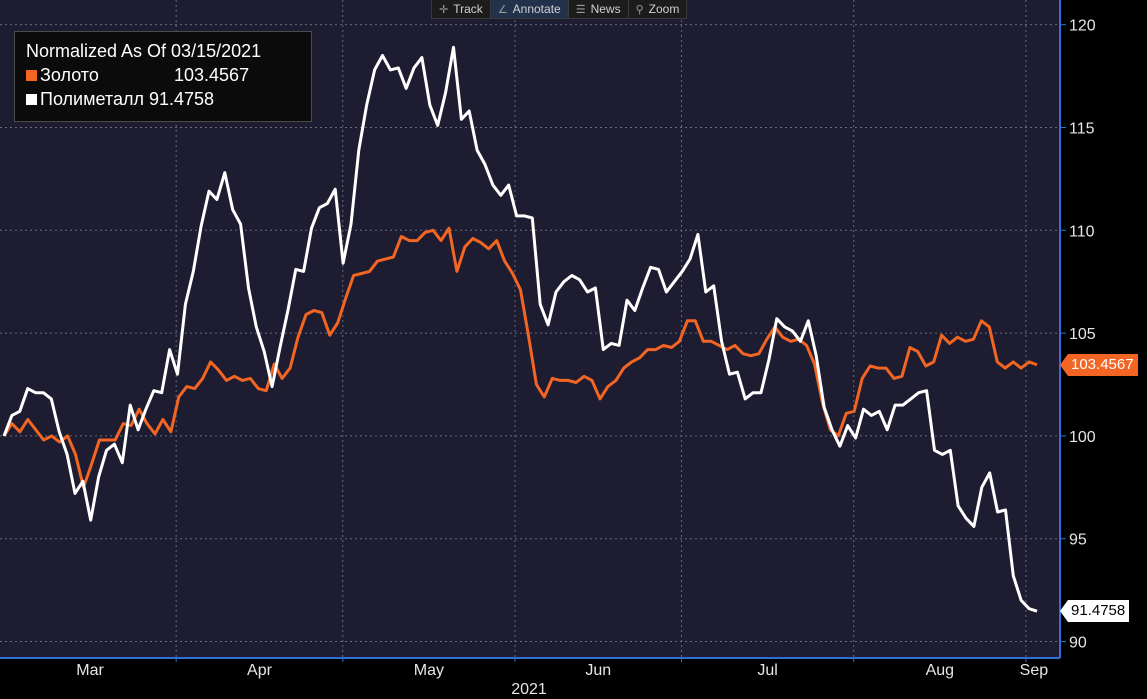 The height and width of the screenshot is (699, 1147). Describe the element at coordinates (767, 670) in the screenshot. I see `x-tick-label: Jul` at that location.